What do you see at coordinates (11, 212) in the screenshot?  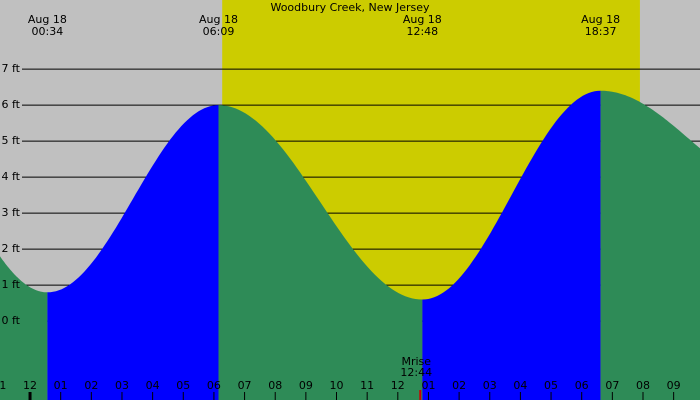 I see `y-tick-label: 3 ft` at bounding box center [11, 212].